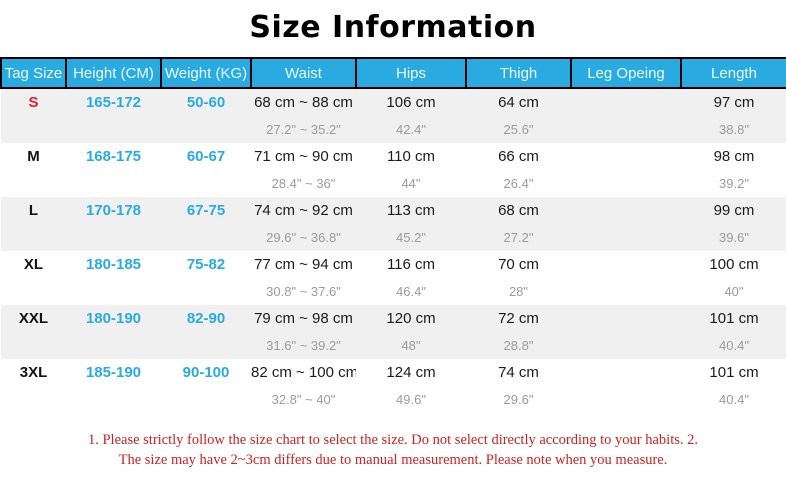 This screenshot has height=484, width=786. What do you see at coordinates (113, 210) in the screenshot?
I see `height-cell: 170-178` at bounding box center [113, 210].